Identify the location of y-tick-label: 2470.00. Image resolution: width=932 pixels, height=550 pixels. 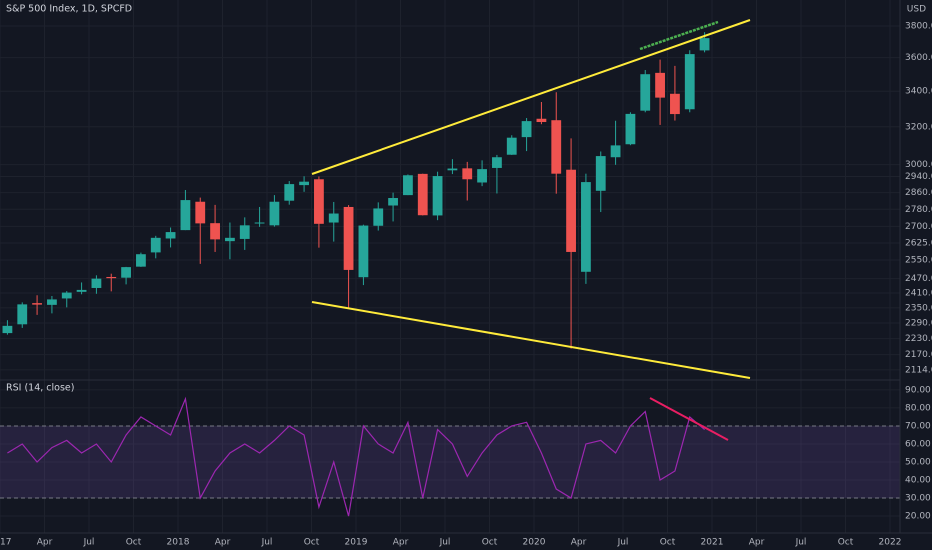
(918, 279).